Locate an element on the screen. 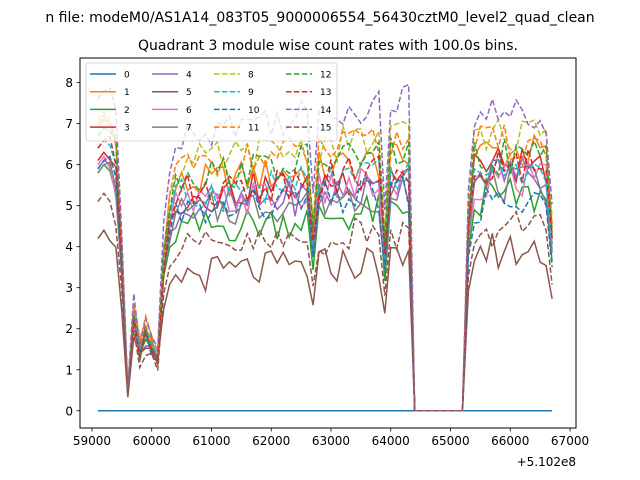 This screenshot has height=480, width=640. y-tick-label: 1 is located at coordinates (69, 370).